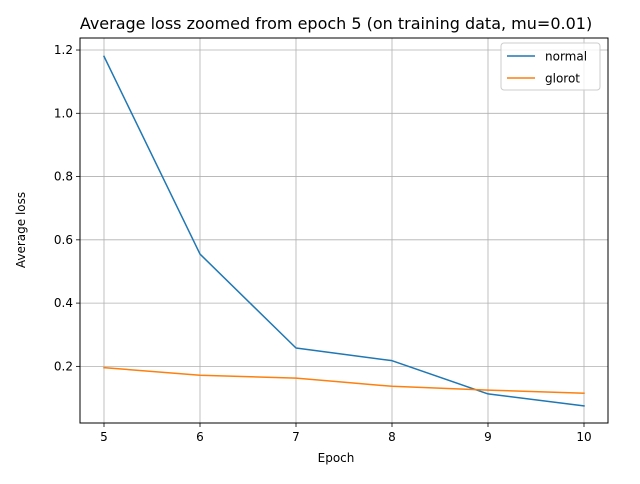  I want to click on y-tick-label: 0.8, so click(63, 177).